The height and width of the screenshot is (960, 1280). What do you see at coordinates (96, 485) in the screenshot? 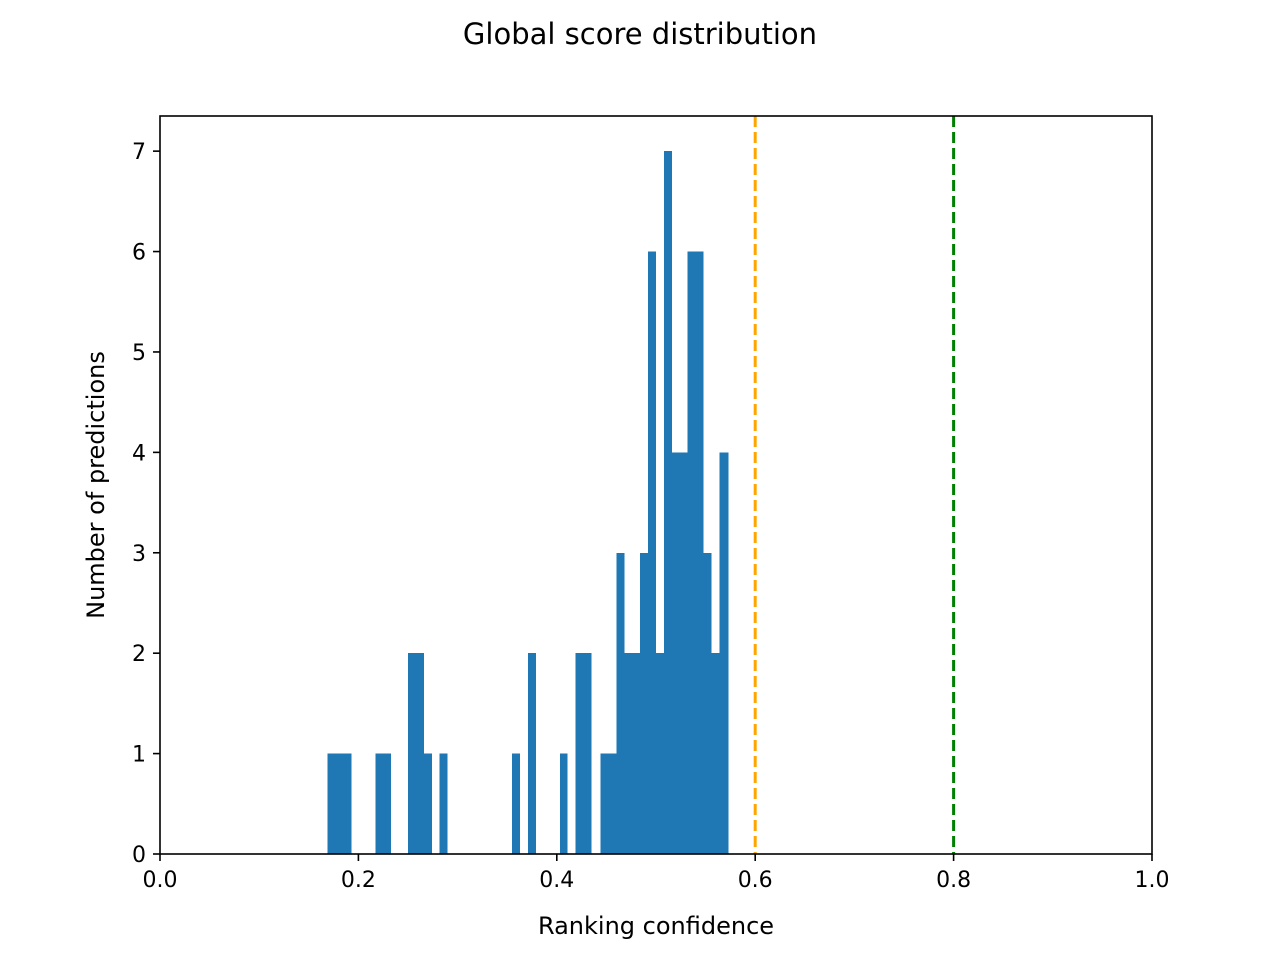
I see `y-axis-title: Number of predictions` at bounding box center [96, 485].